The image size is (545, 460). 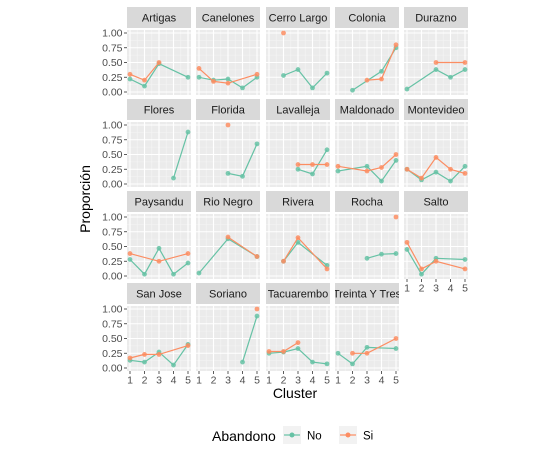 I want to click on facet-panel-san-jose: San Jose, so click(x=159, y=327).